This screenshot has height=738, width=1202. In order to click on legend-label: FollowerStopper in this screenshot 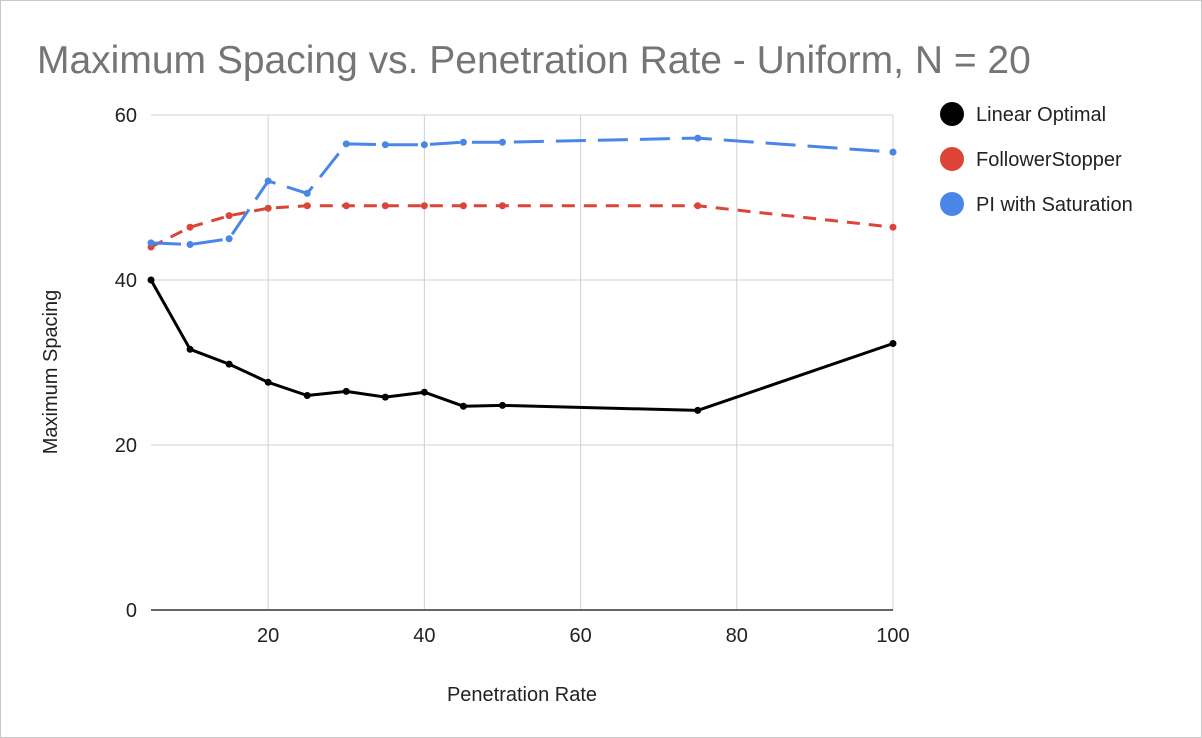, I will do `click(1049, 160)`.